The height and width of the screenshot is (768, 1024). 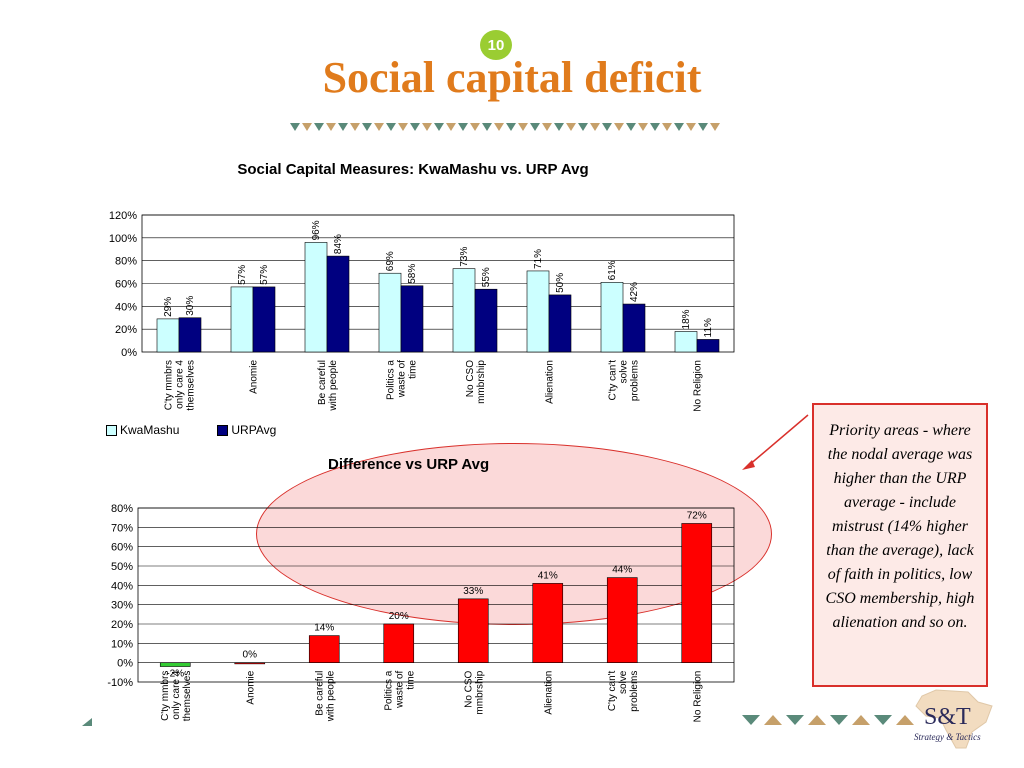 What do you see at coordinates (122, 644) in the screenshot?
I see `y-tick-label: 10%` at bounding box center [122, 644].